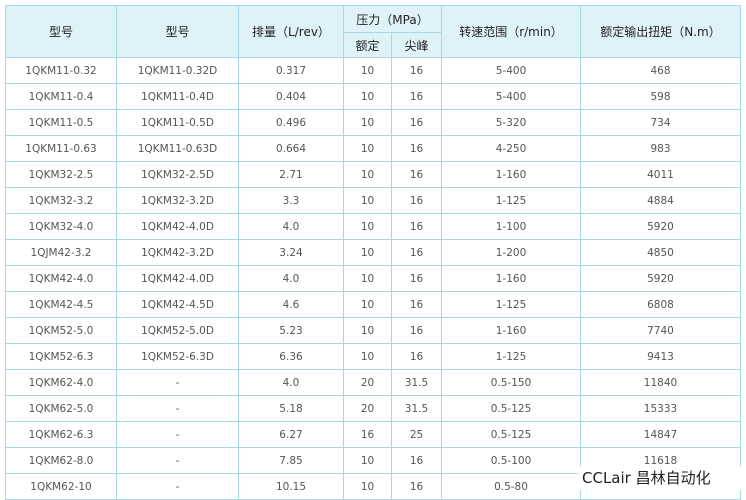 This screenshot has height=500, width=746. Describe the element at coordinates (660, 478) in the screenshot. I see `watermark: CCLair 昌林自动化` at that location.